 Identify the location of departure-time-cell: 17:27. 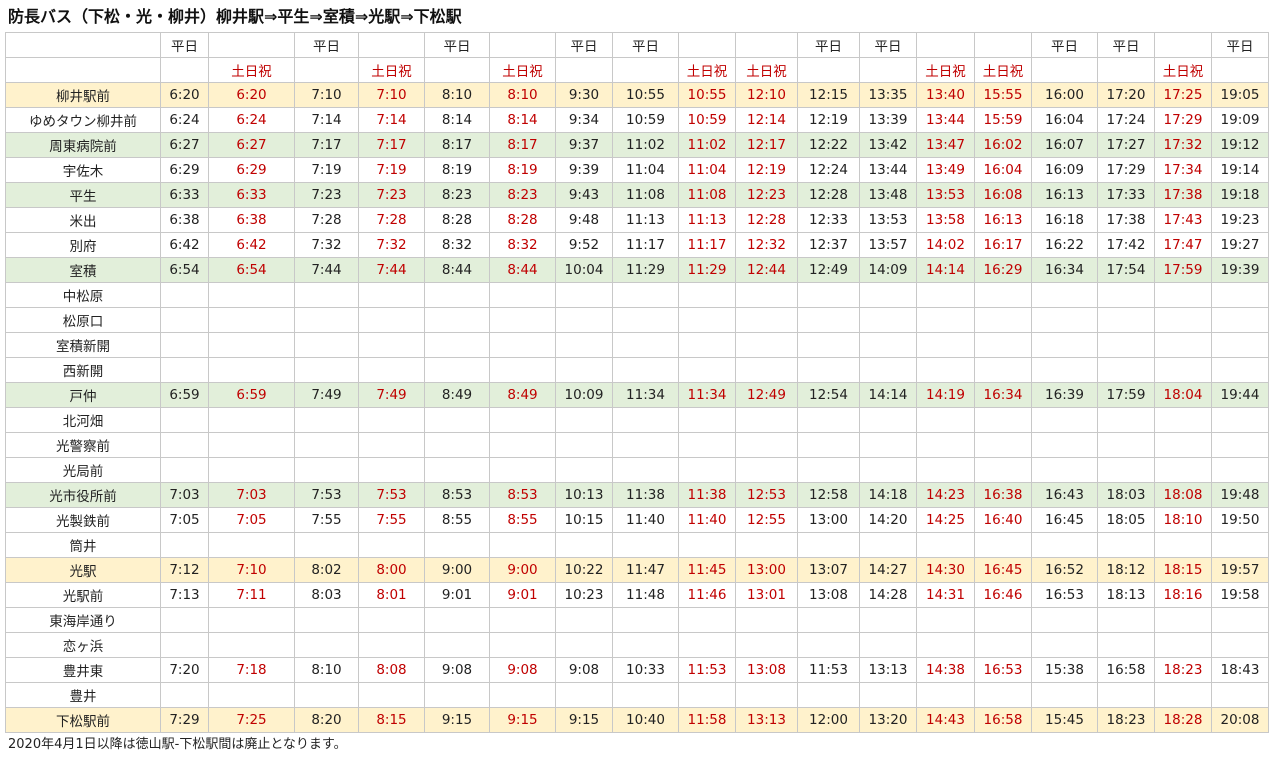
(1126, 145).